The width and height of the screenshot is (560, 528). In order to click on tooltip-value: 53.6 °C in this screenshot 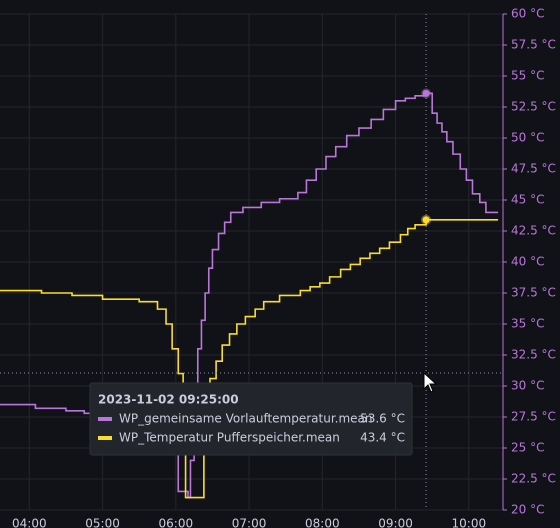, I will do `click(382, 419)`.